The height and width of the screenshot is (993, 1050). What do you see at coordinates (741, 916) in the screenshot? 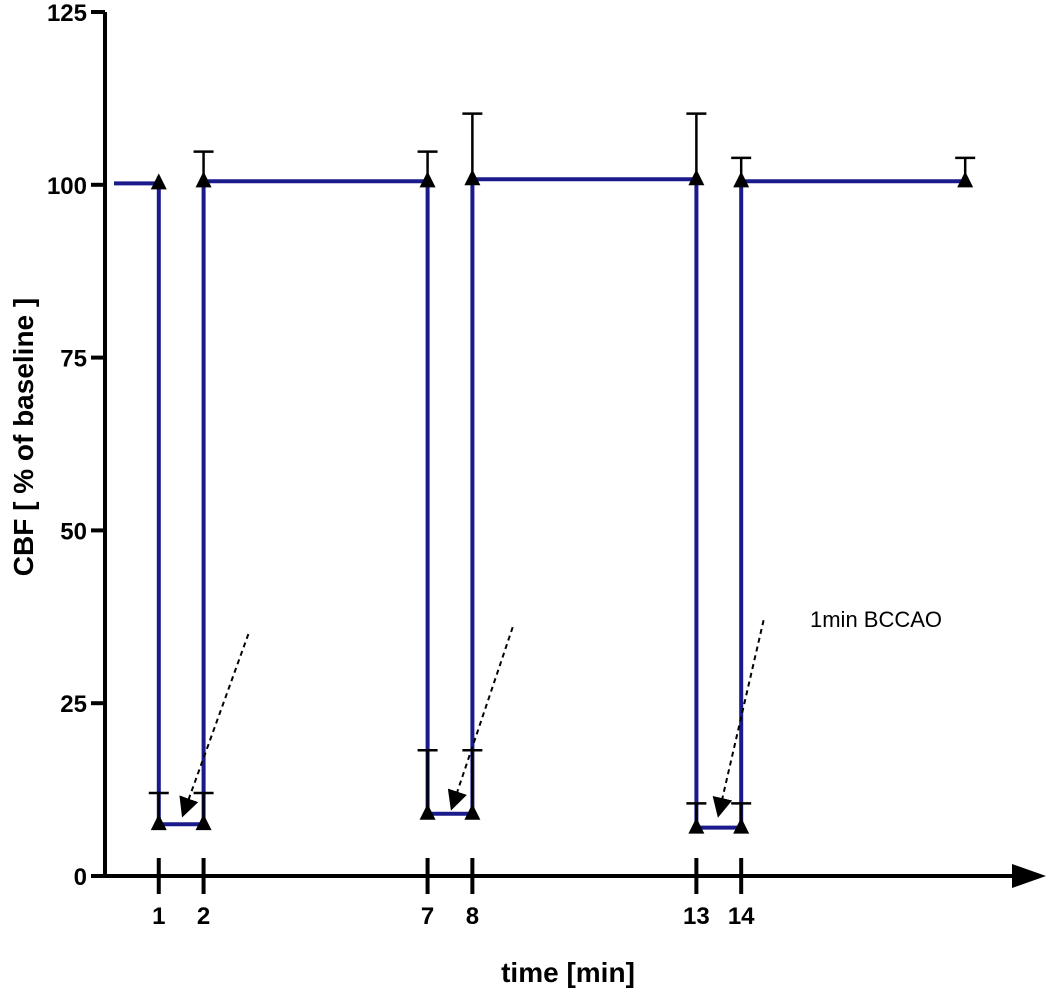
I see `x-tick-label: 14` at bounding box center [741, 916].